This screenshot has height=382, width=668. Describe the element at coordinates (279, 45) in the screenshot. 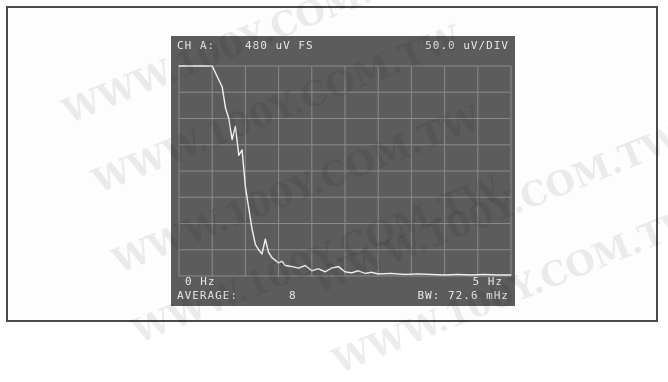

I see `full-scale-label: 480 uV FS` at that location.